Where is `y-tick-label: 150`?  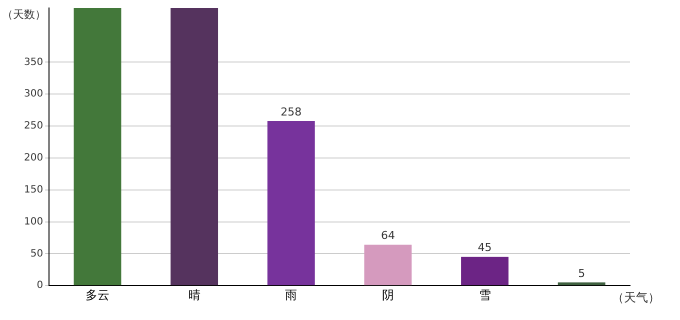
y-tick-label: 150 is located at coordinates (34, 190).